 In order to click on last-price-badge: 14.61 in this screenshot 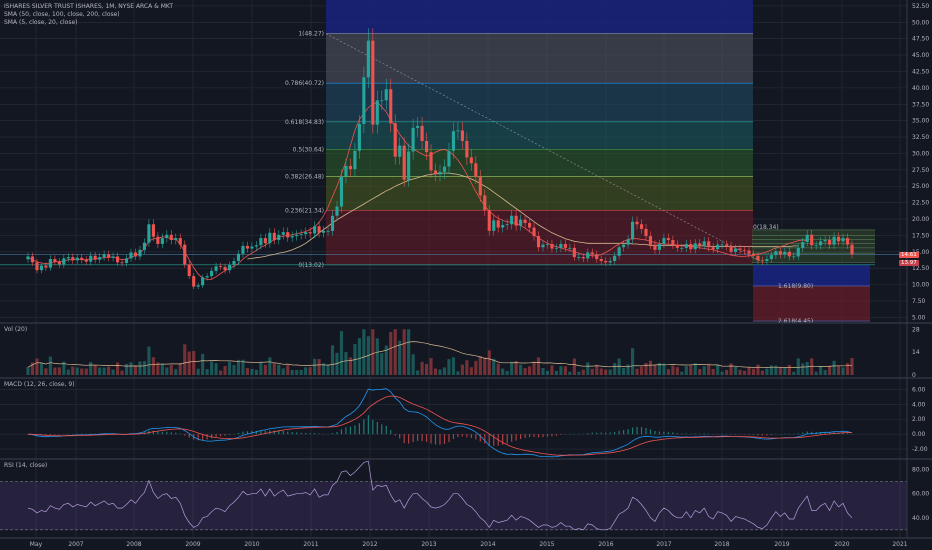, I will do `click(909, 255)`.